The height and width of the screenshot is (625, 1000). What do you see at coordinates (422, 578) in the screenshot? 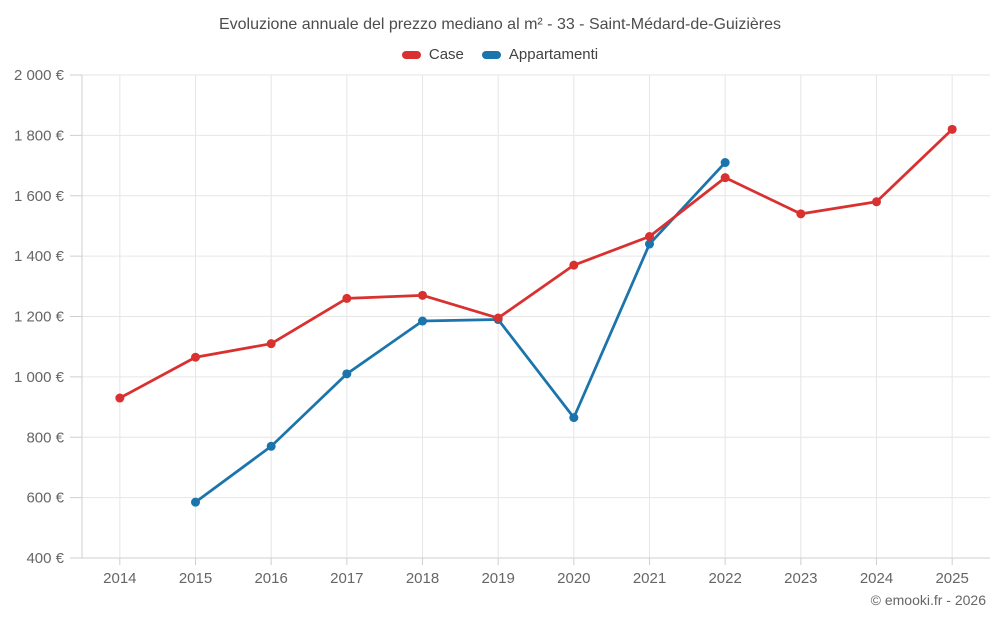
I see `x-tick-label: 2018` at bounding box center [422, 578].